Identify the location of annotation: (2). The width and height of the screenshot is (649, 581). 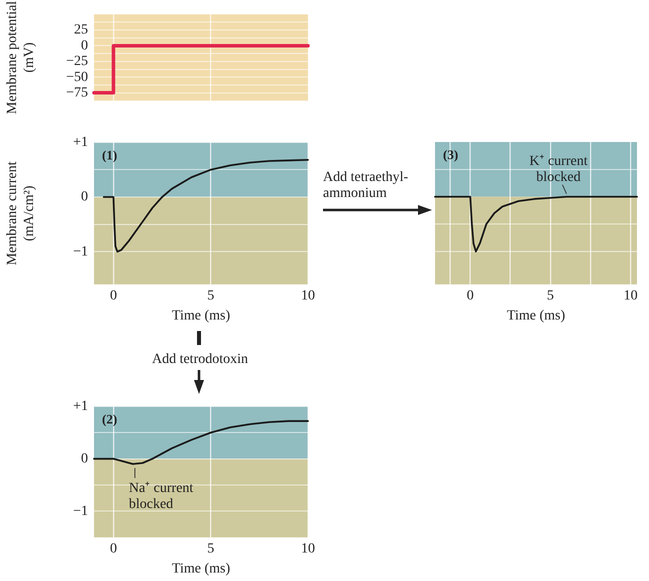
(110, 418).